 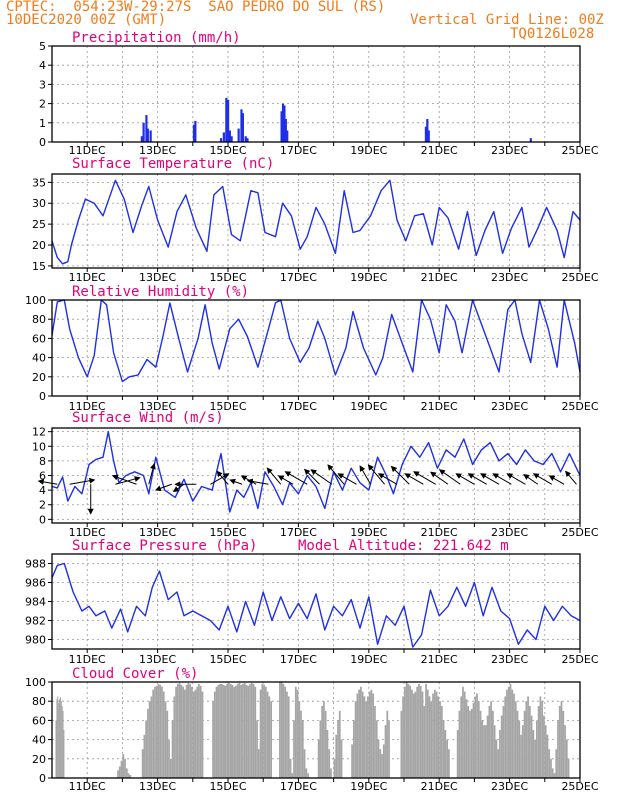 What do you see at coordinates (39, 319) in the screenshot?
I see `y-tick-label: 80` at bounding box center [39, 319].